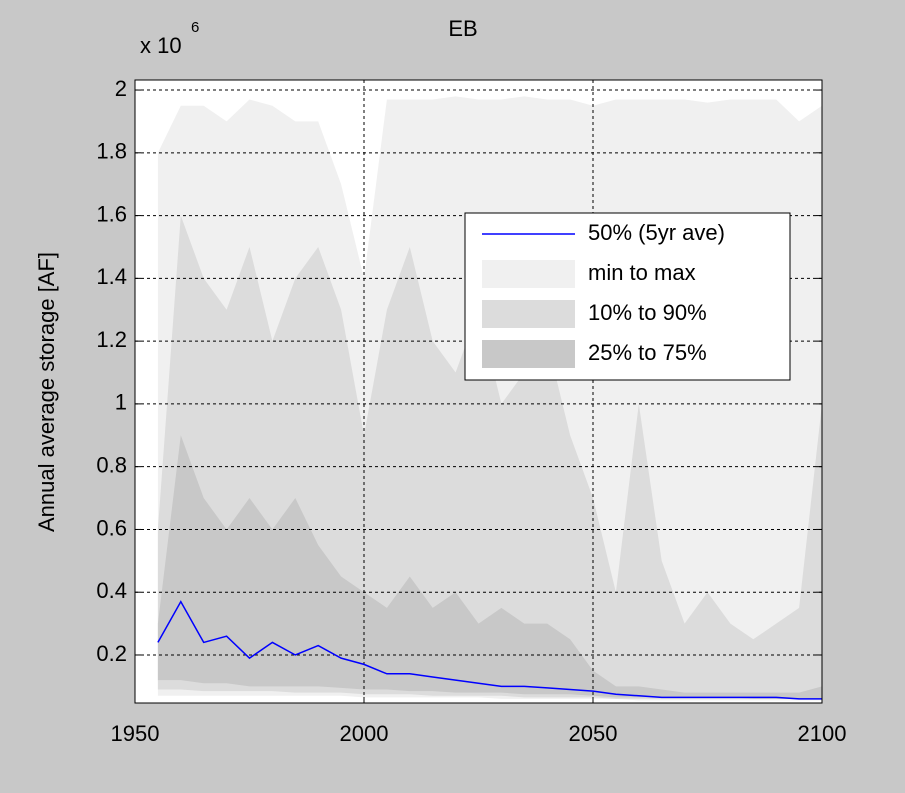 Image resolution: width=905 pixels, height=793 pixels. Describe the element at coordinates (195, 27) in the screenshot. I see `y-multiplier-exponent: 6` at that location.